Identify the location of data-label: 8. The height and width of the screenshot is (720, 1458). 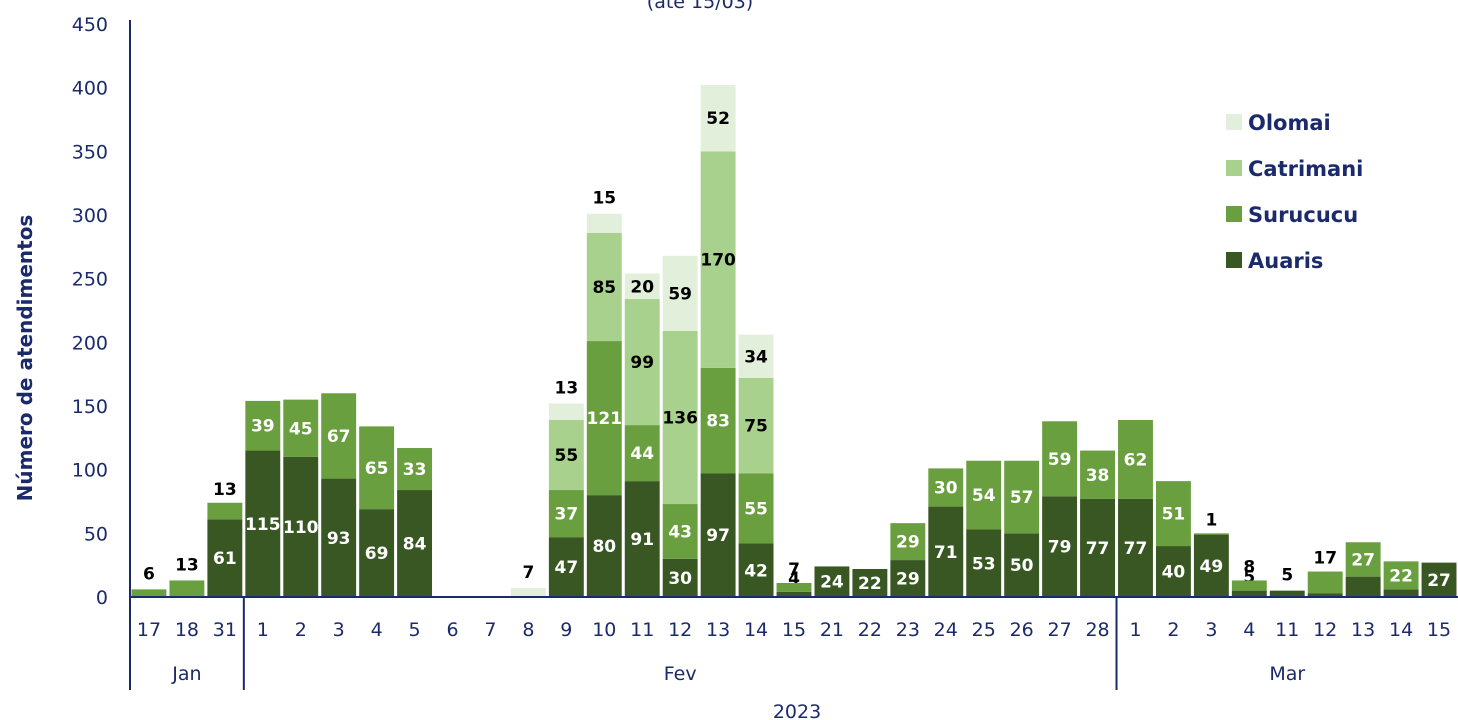
(1249, 567).